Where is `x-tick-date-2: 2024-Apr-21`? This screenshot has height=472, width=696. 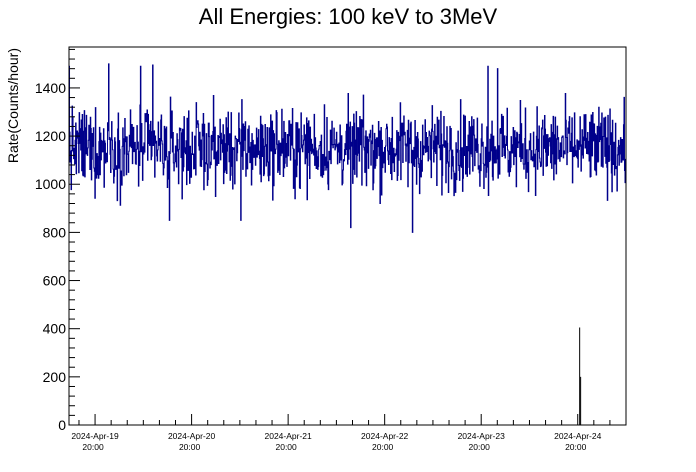
x-tick-date-2: 2024-Apr-21 is located at coordinates (288, 436).